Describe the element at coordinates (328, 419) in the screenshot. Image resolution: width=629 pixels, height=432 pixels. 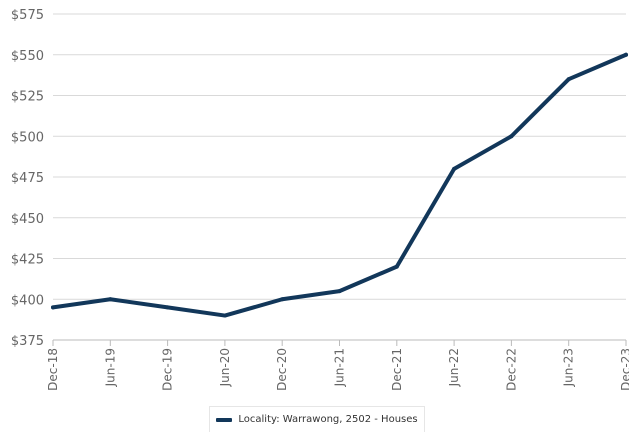
I see `legend-label: Locality: Warrawong, 2502 - Houses` at that location.